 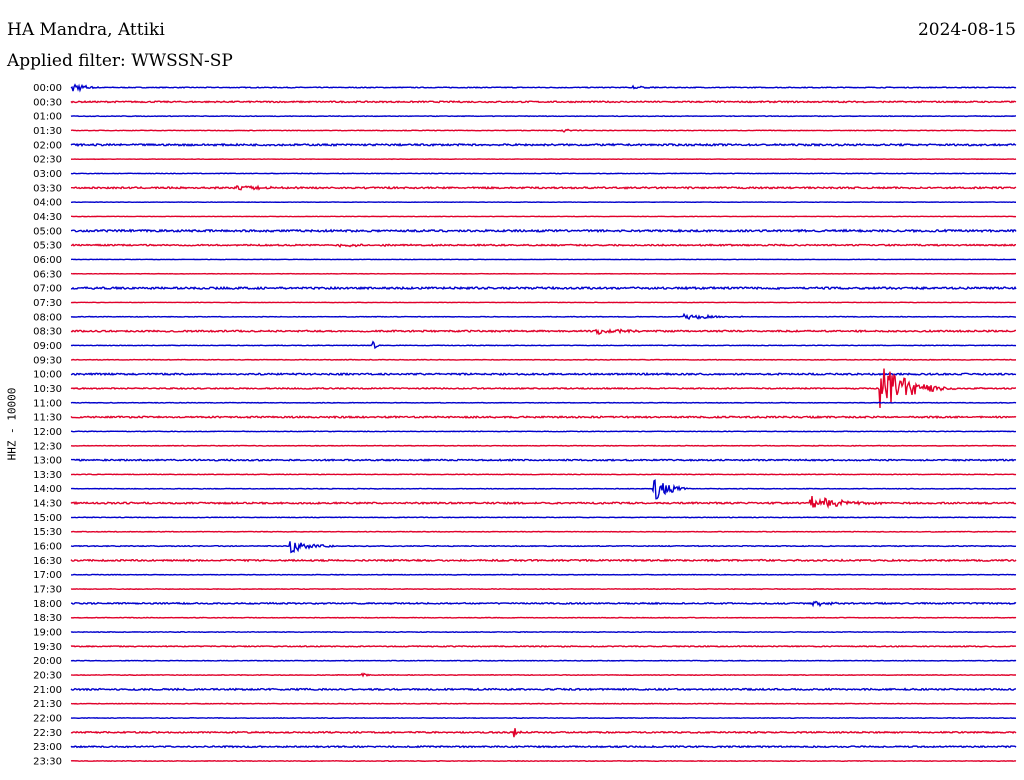 I want to click on trace-row-2030, so click(x=543, y=675).